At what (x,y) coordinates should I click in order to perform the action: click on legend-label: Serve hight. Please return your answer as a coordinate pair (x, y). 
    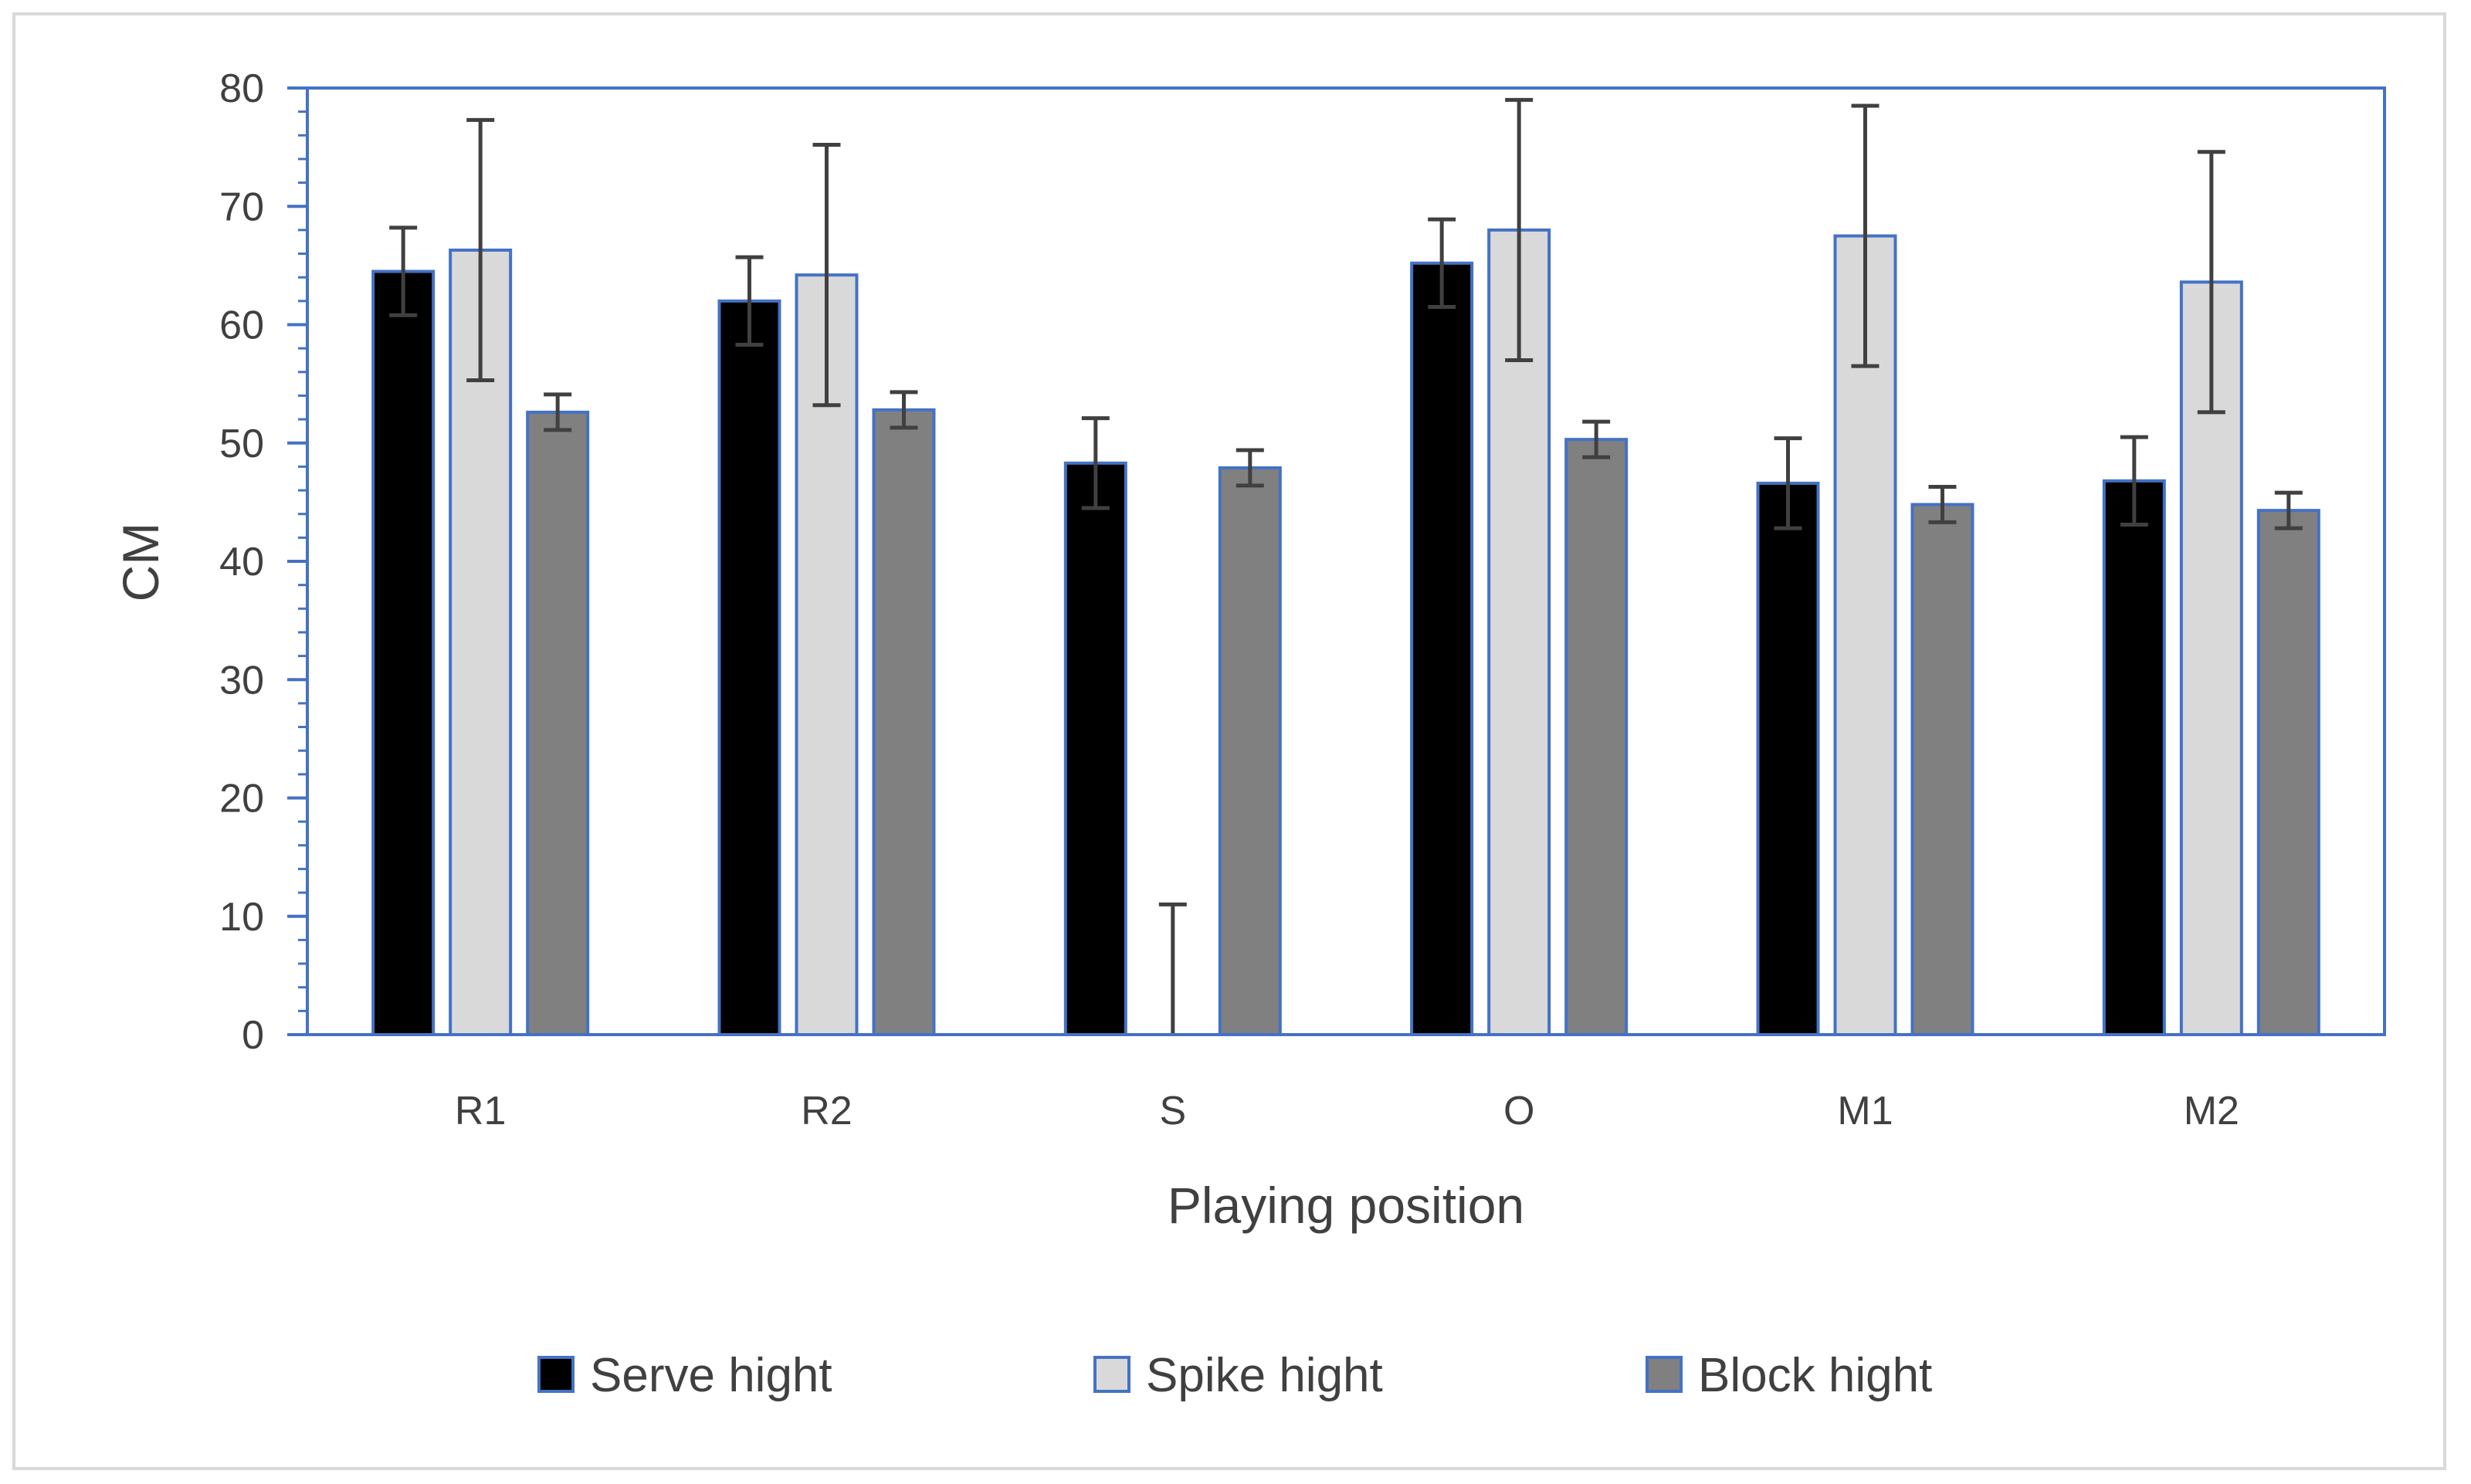
    Looking at the image, I should click on (711, 1375).